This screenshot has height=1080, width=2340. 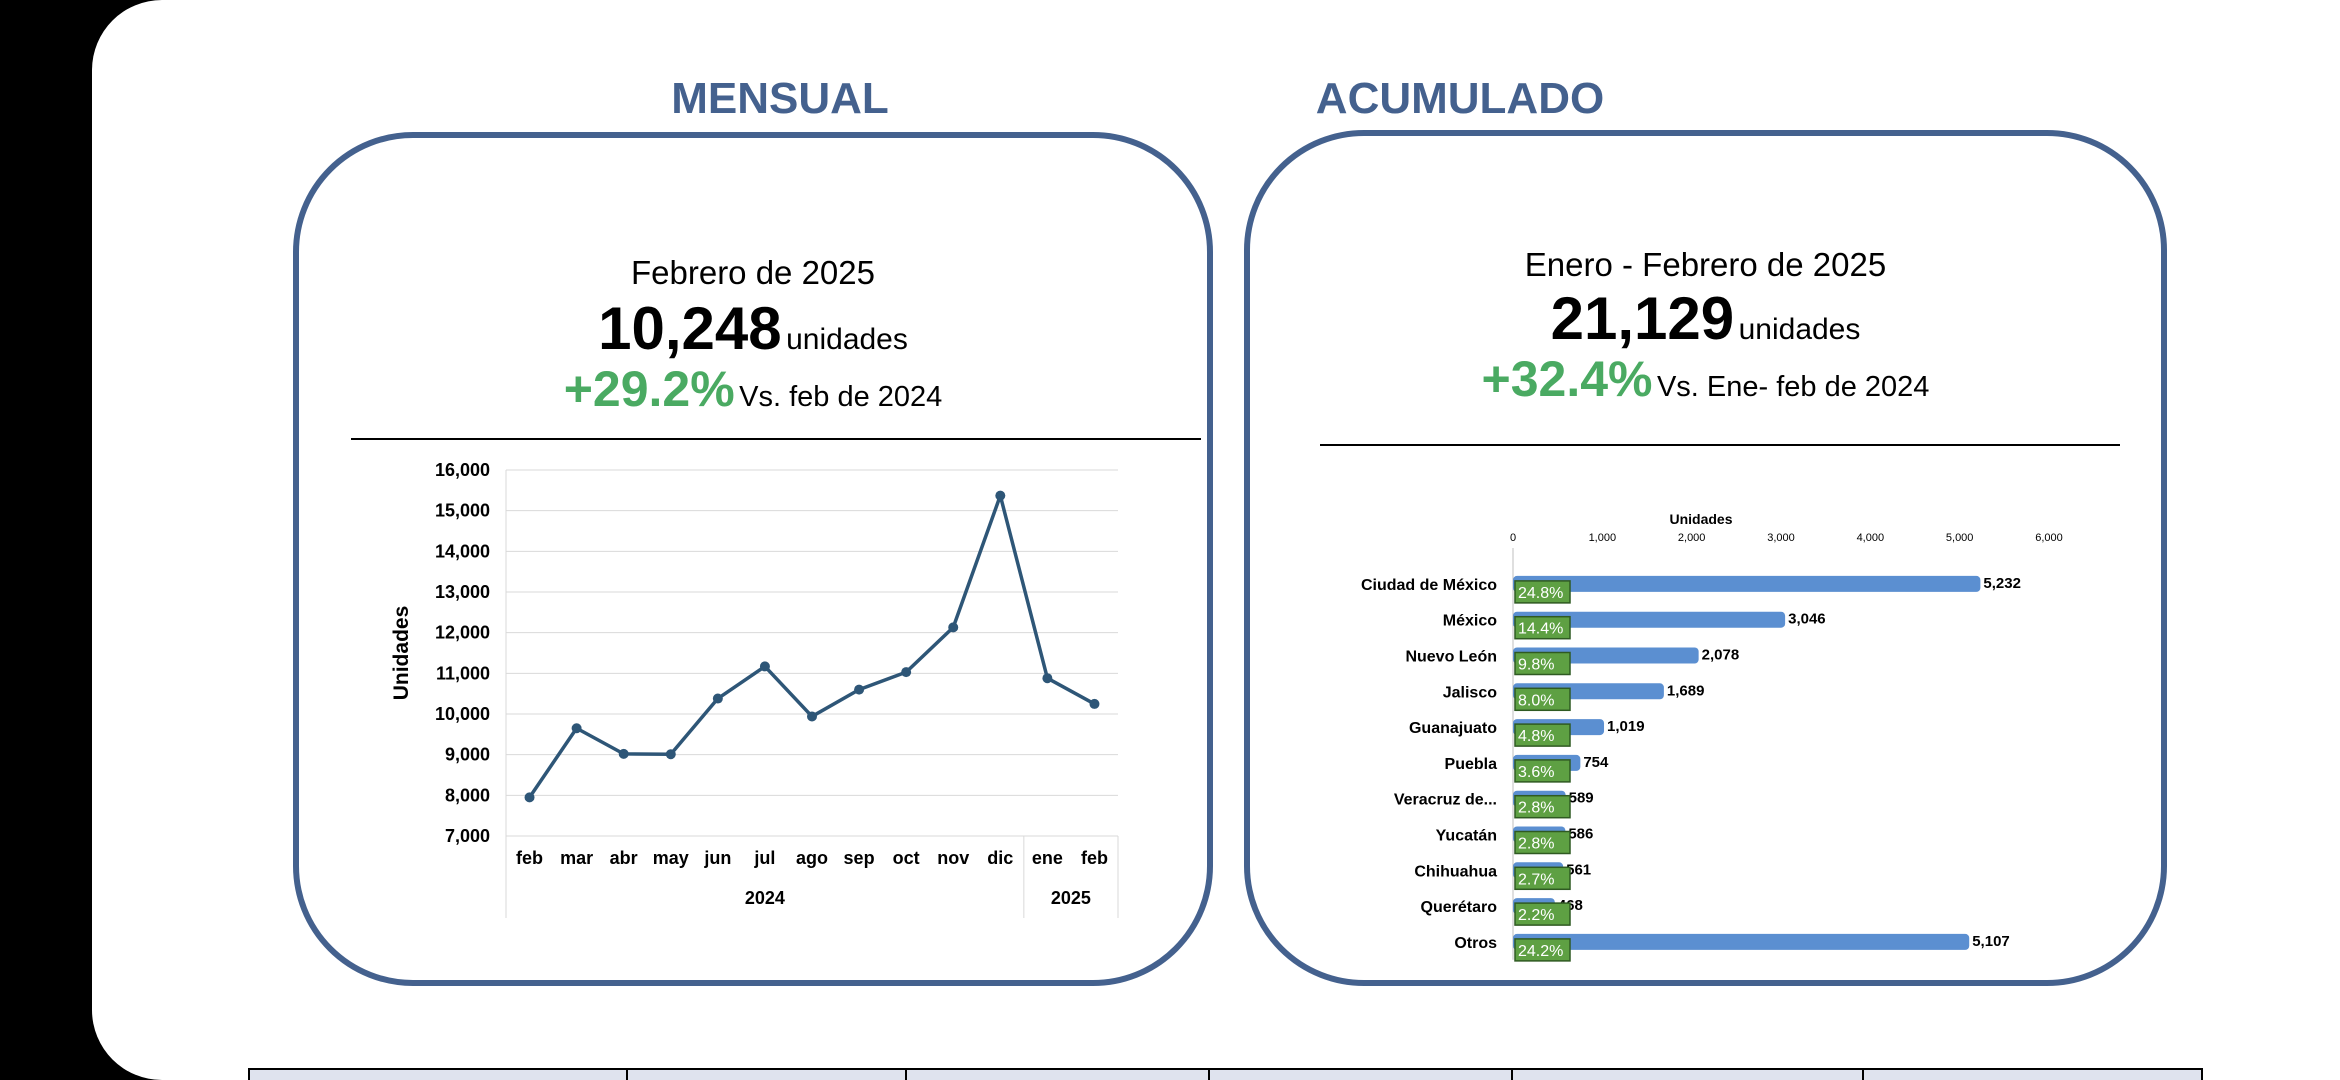 What do you see at coordinates (401, 653) in the screenshot?
I see `y-axis-title: Unidades` at bounding box center [401, 653].